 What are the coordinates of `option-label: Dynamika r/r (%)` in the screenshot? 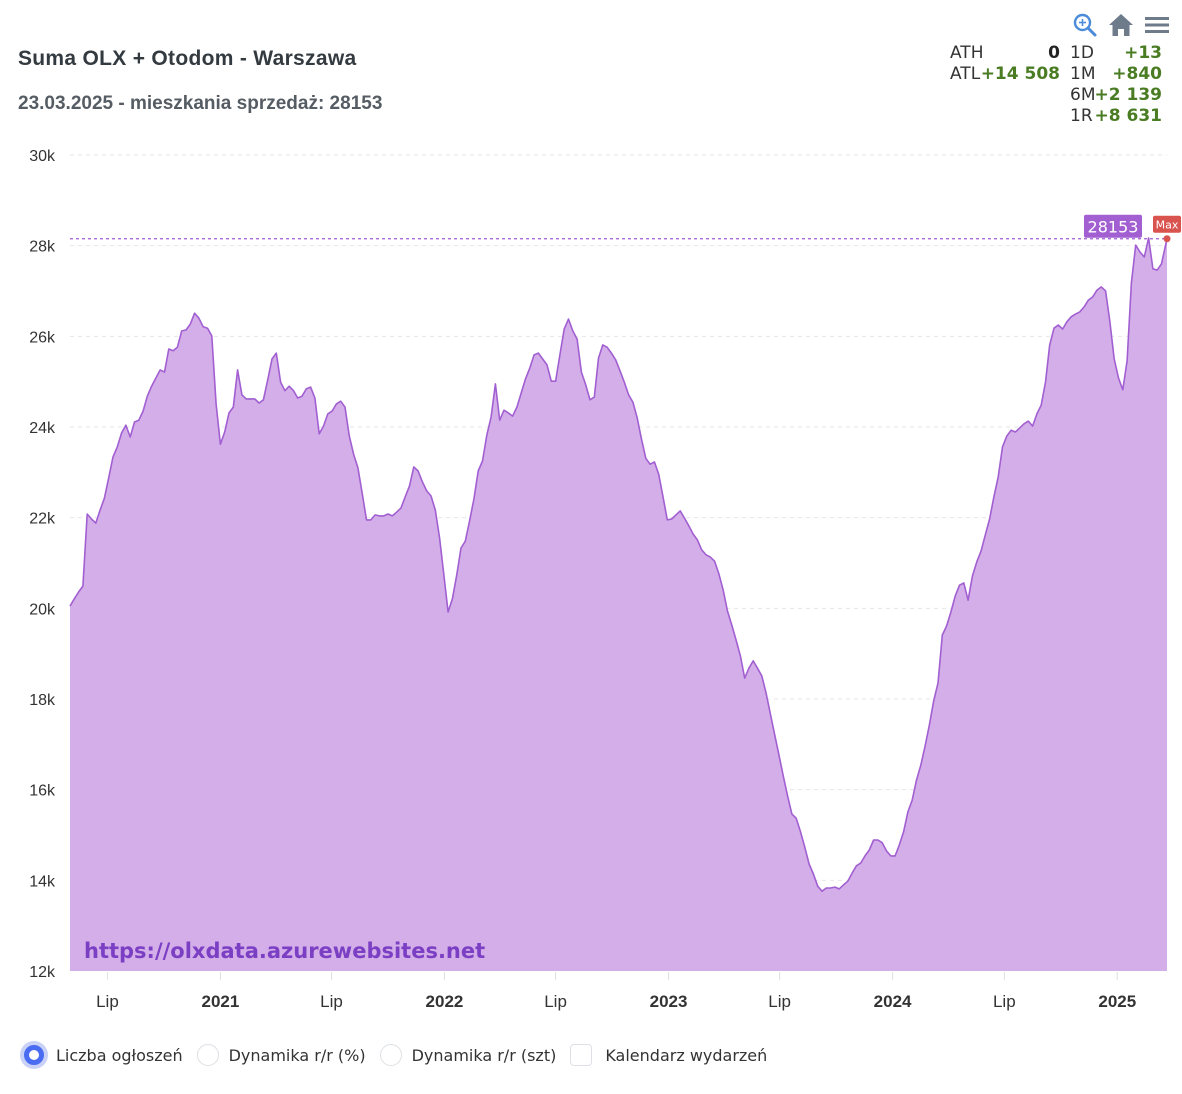 It's located at (297, 1055).